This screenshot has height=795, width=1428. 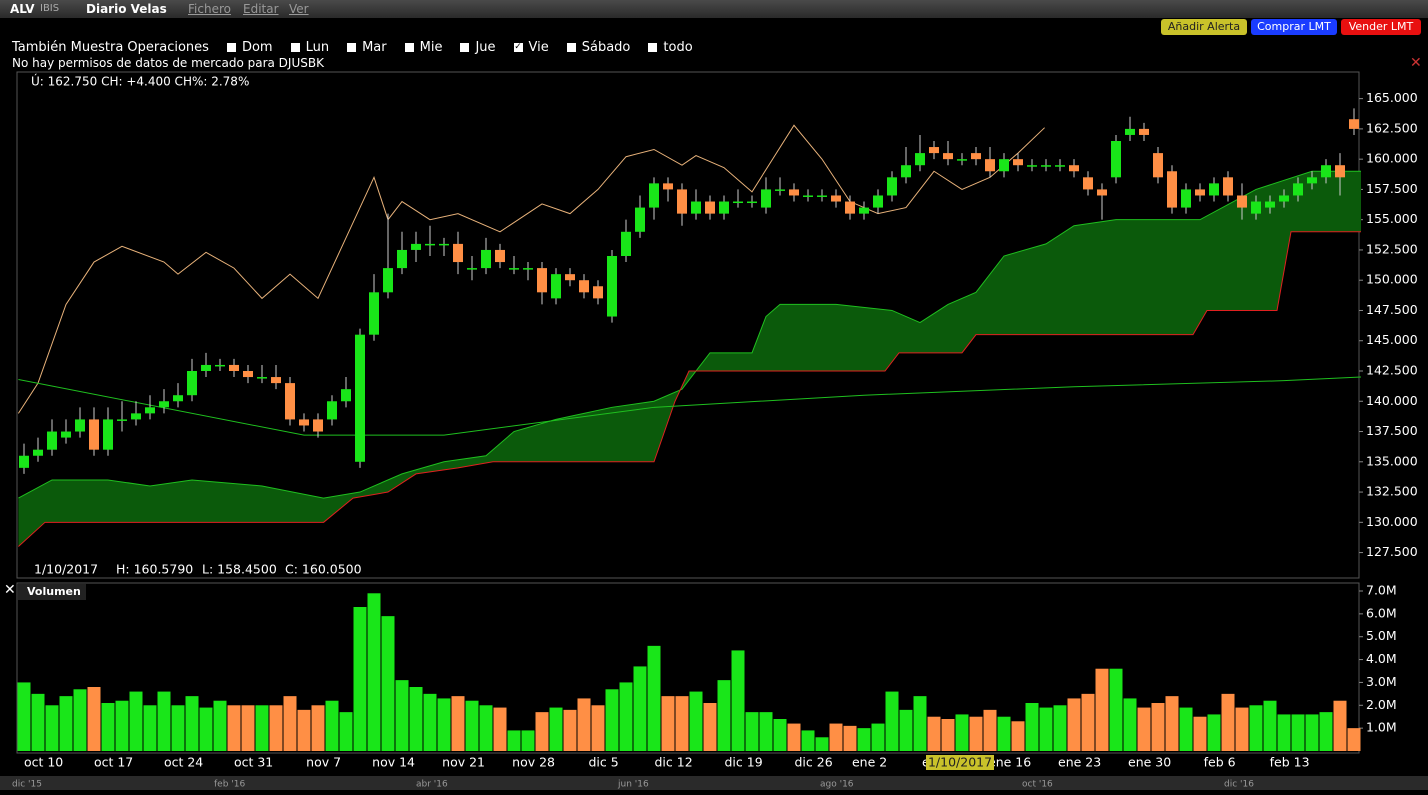 I want to click on y-tick-label: 147.500, so click(x=1392, y=309).